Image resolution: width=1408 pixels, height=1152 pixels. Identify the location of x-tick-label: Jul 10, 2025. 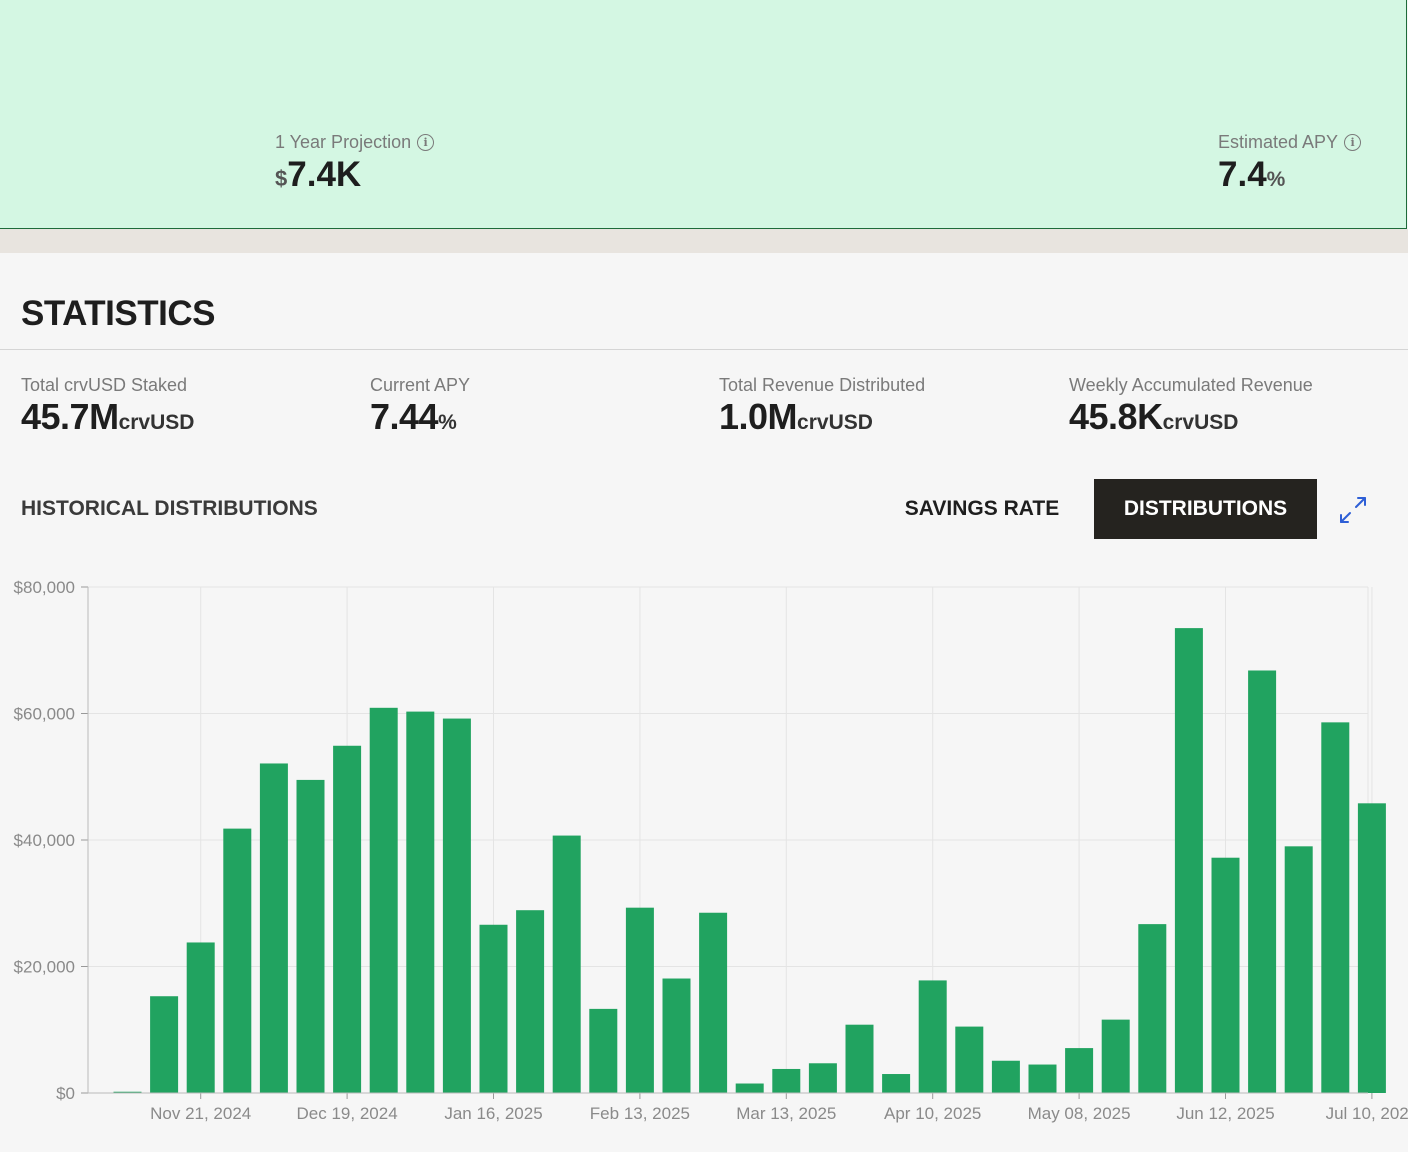
(1367, 1113).